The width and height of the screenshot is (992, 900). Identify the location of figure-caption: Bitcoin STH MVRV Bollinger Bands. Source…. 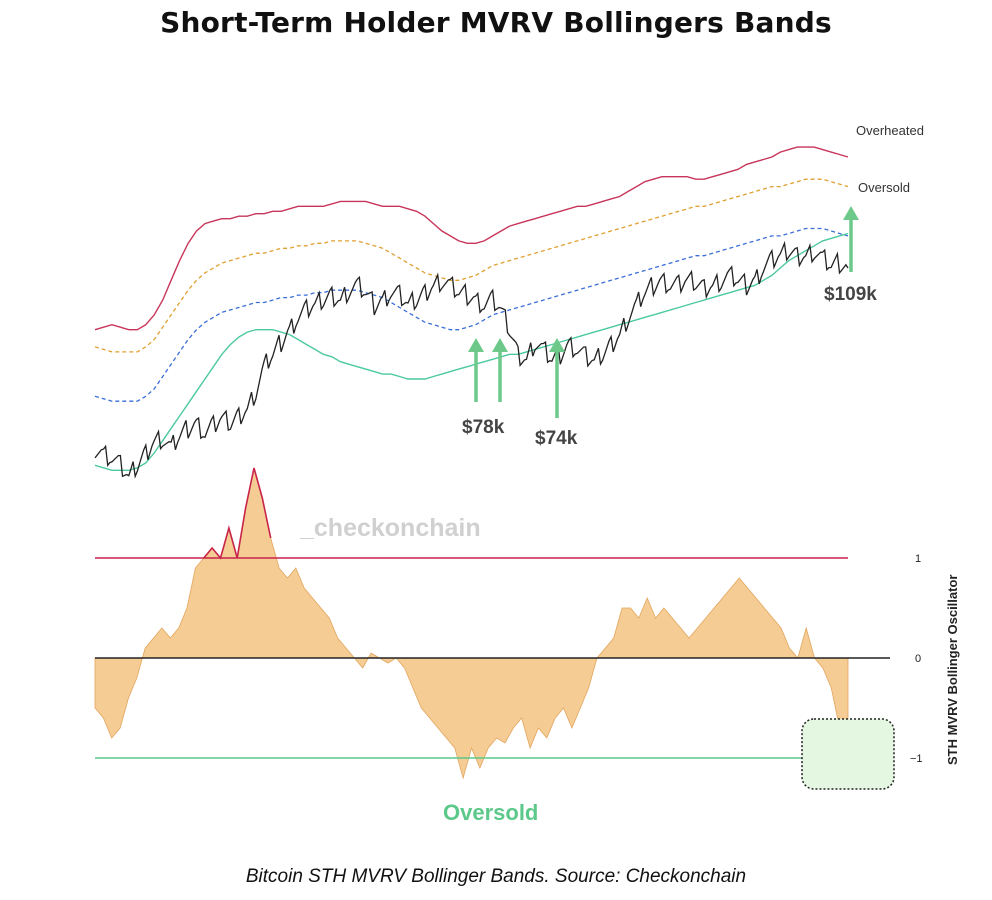
(496, 876).